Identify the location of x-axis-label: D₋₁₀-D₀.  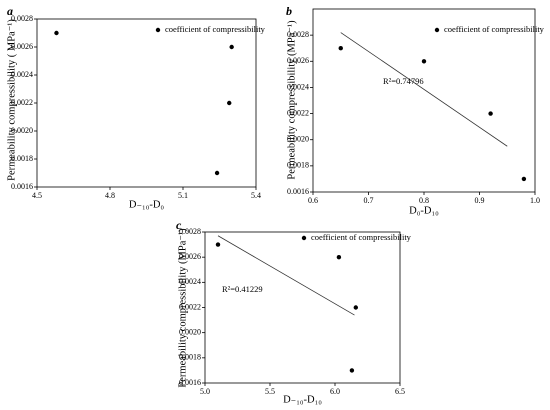
(147, 204).